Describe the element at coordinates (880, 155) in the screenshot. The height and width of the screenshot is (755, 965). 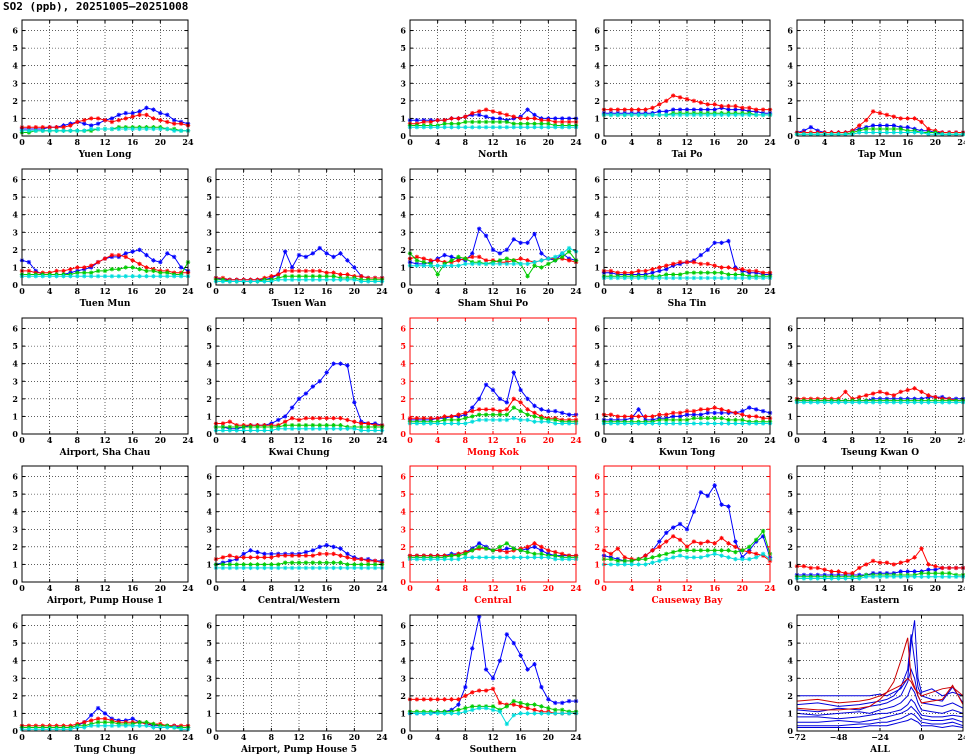
I see `station-label: Tap Mun` at that location.